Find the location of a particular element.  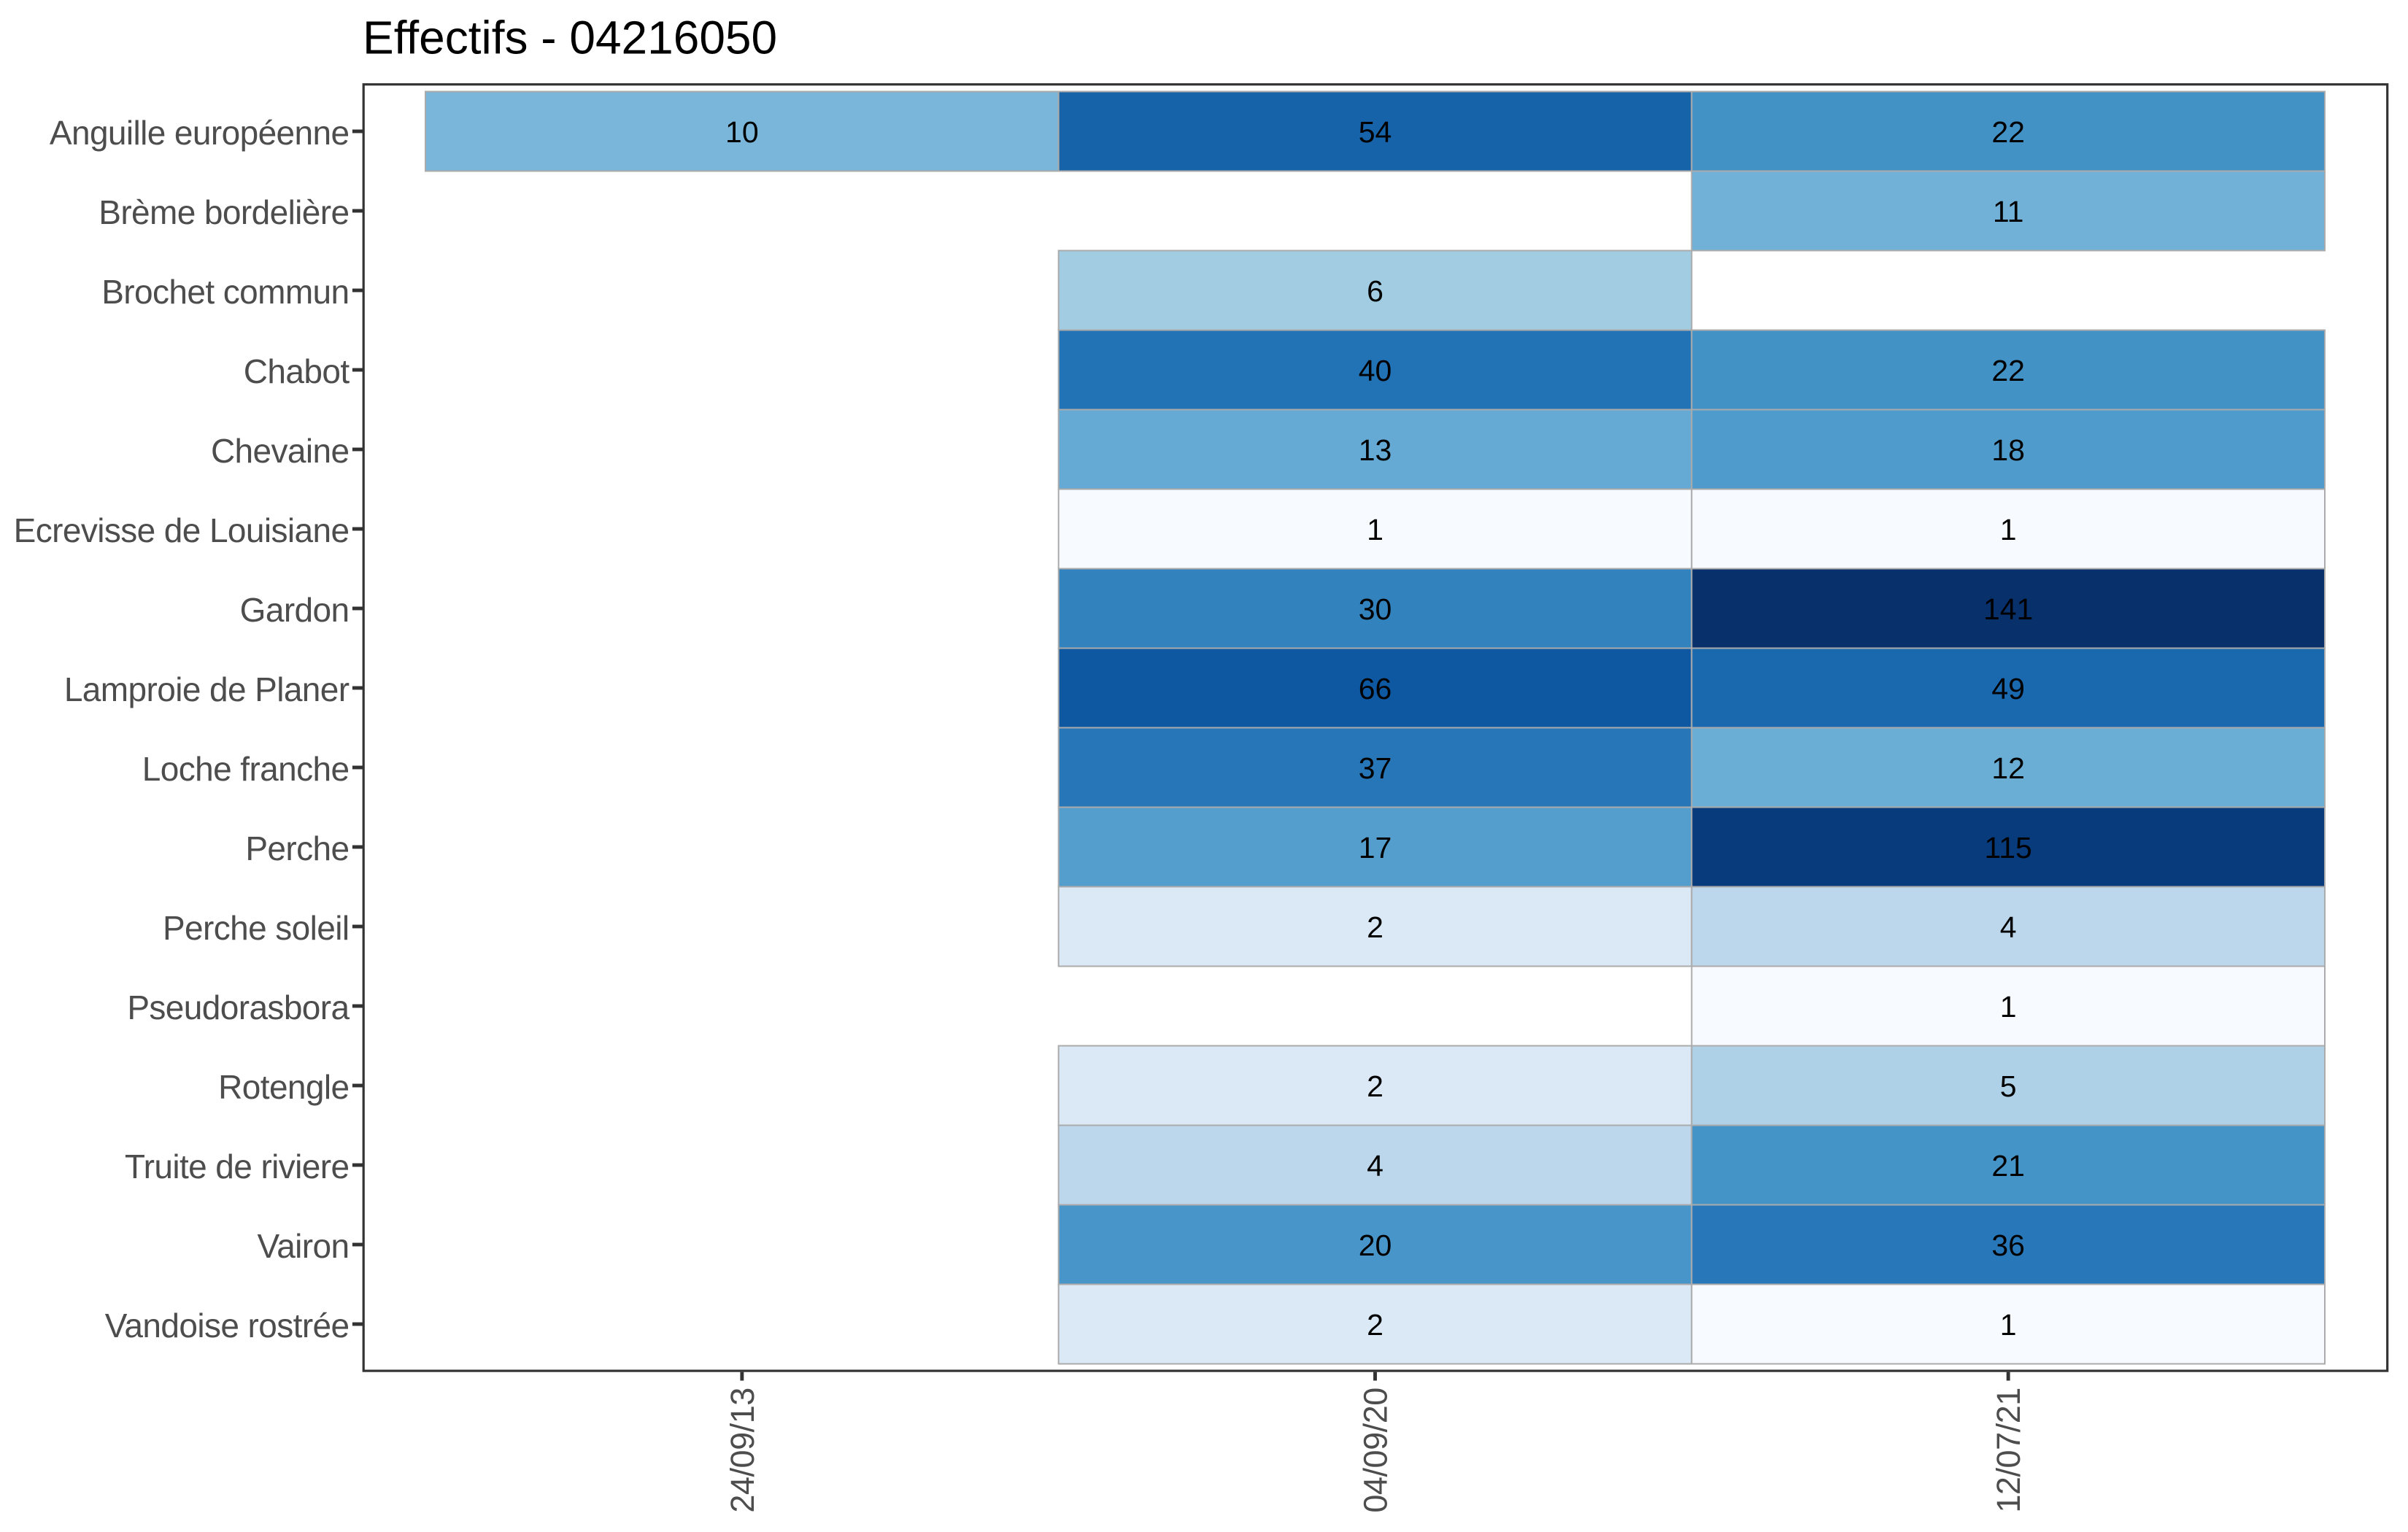

svg-text: 24/09/13 is located at coordinates (742, 1451).